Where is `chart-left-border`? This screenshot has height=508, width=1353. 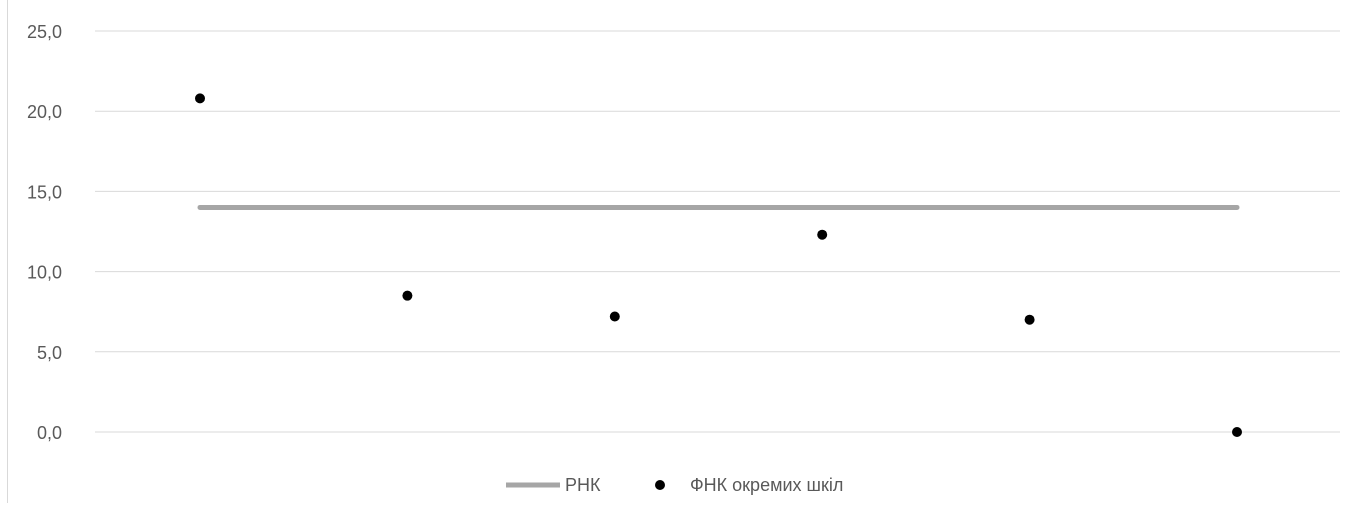
chart-left-border is located at coordinates (7, 251).